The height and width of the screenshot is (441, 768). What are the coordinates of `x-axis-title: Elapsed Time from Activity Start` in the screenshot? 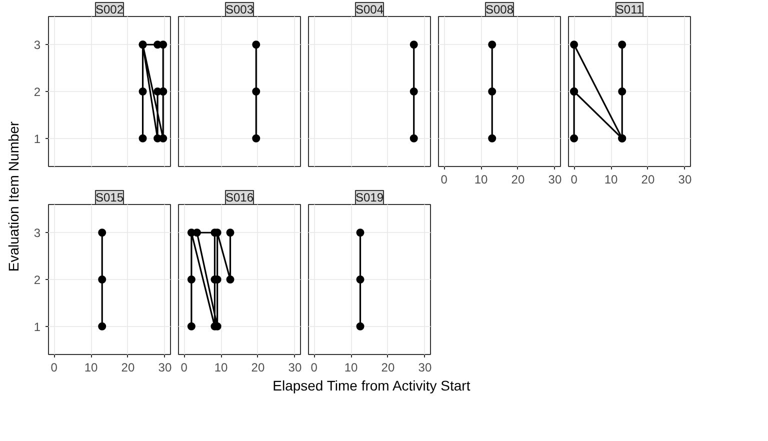 It's located at (371, 385).